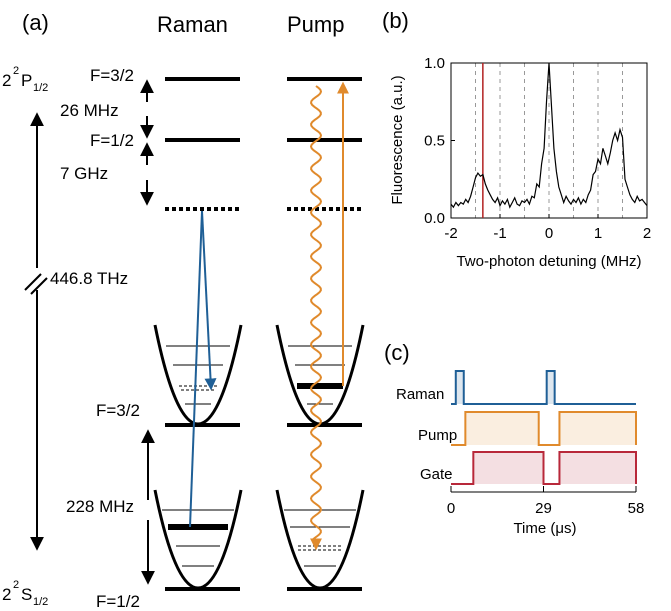 The width and height of the screenshot is (671, 611). I want to click on optical-frequency-label: 446.8 THz, so click(89, 278).